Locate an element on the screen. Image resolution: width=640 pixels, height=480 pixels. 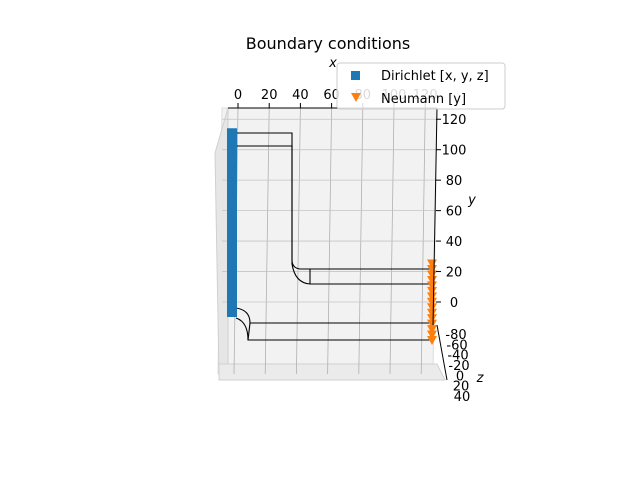
y-tick-label: 20 is located at coordinates (454, 273).